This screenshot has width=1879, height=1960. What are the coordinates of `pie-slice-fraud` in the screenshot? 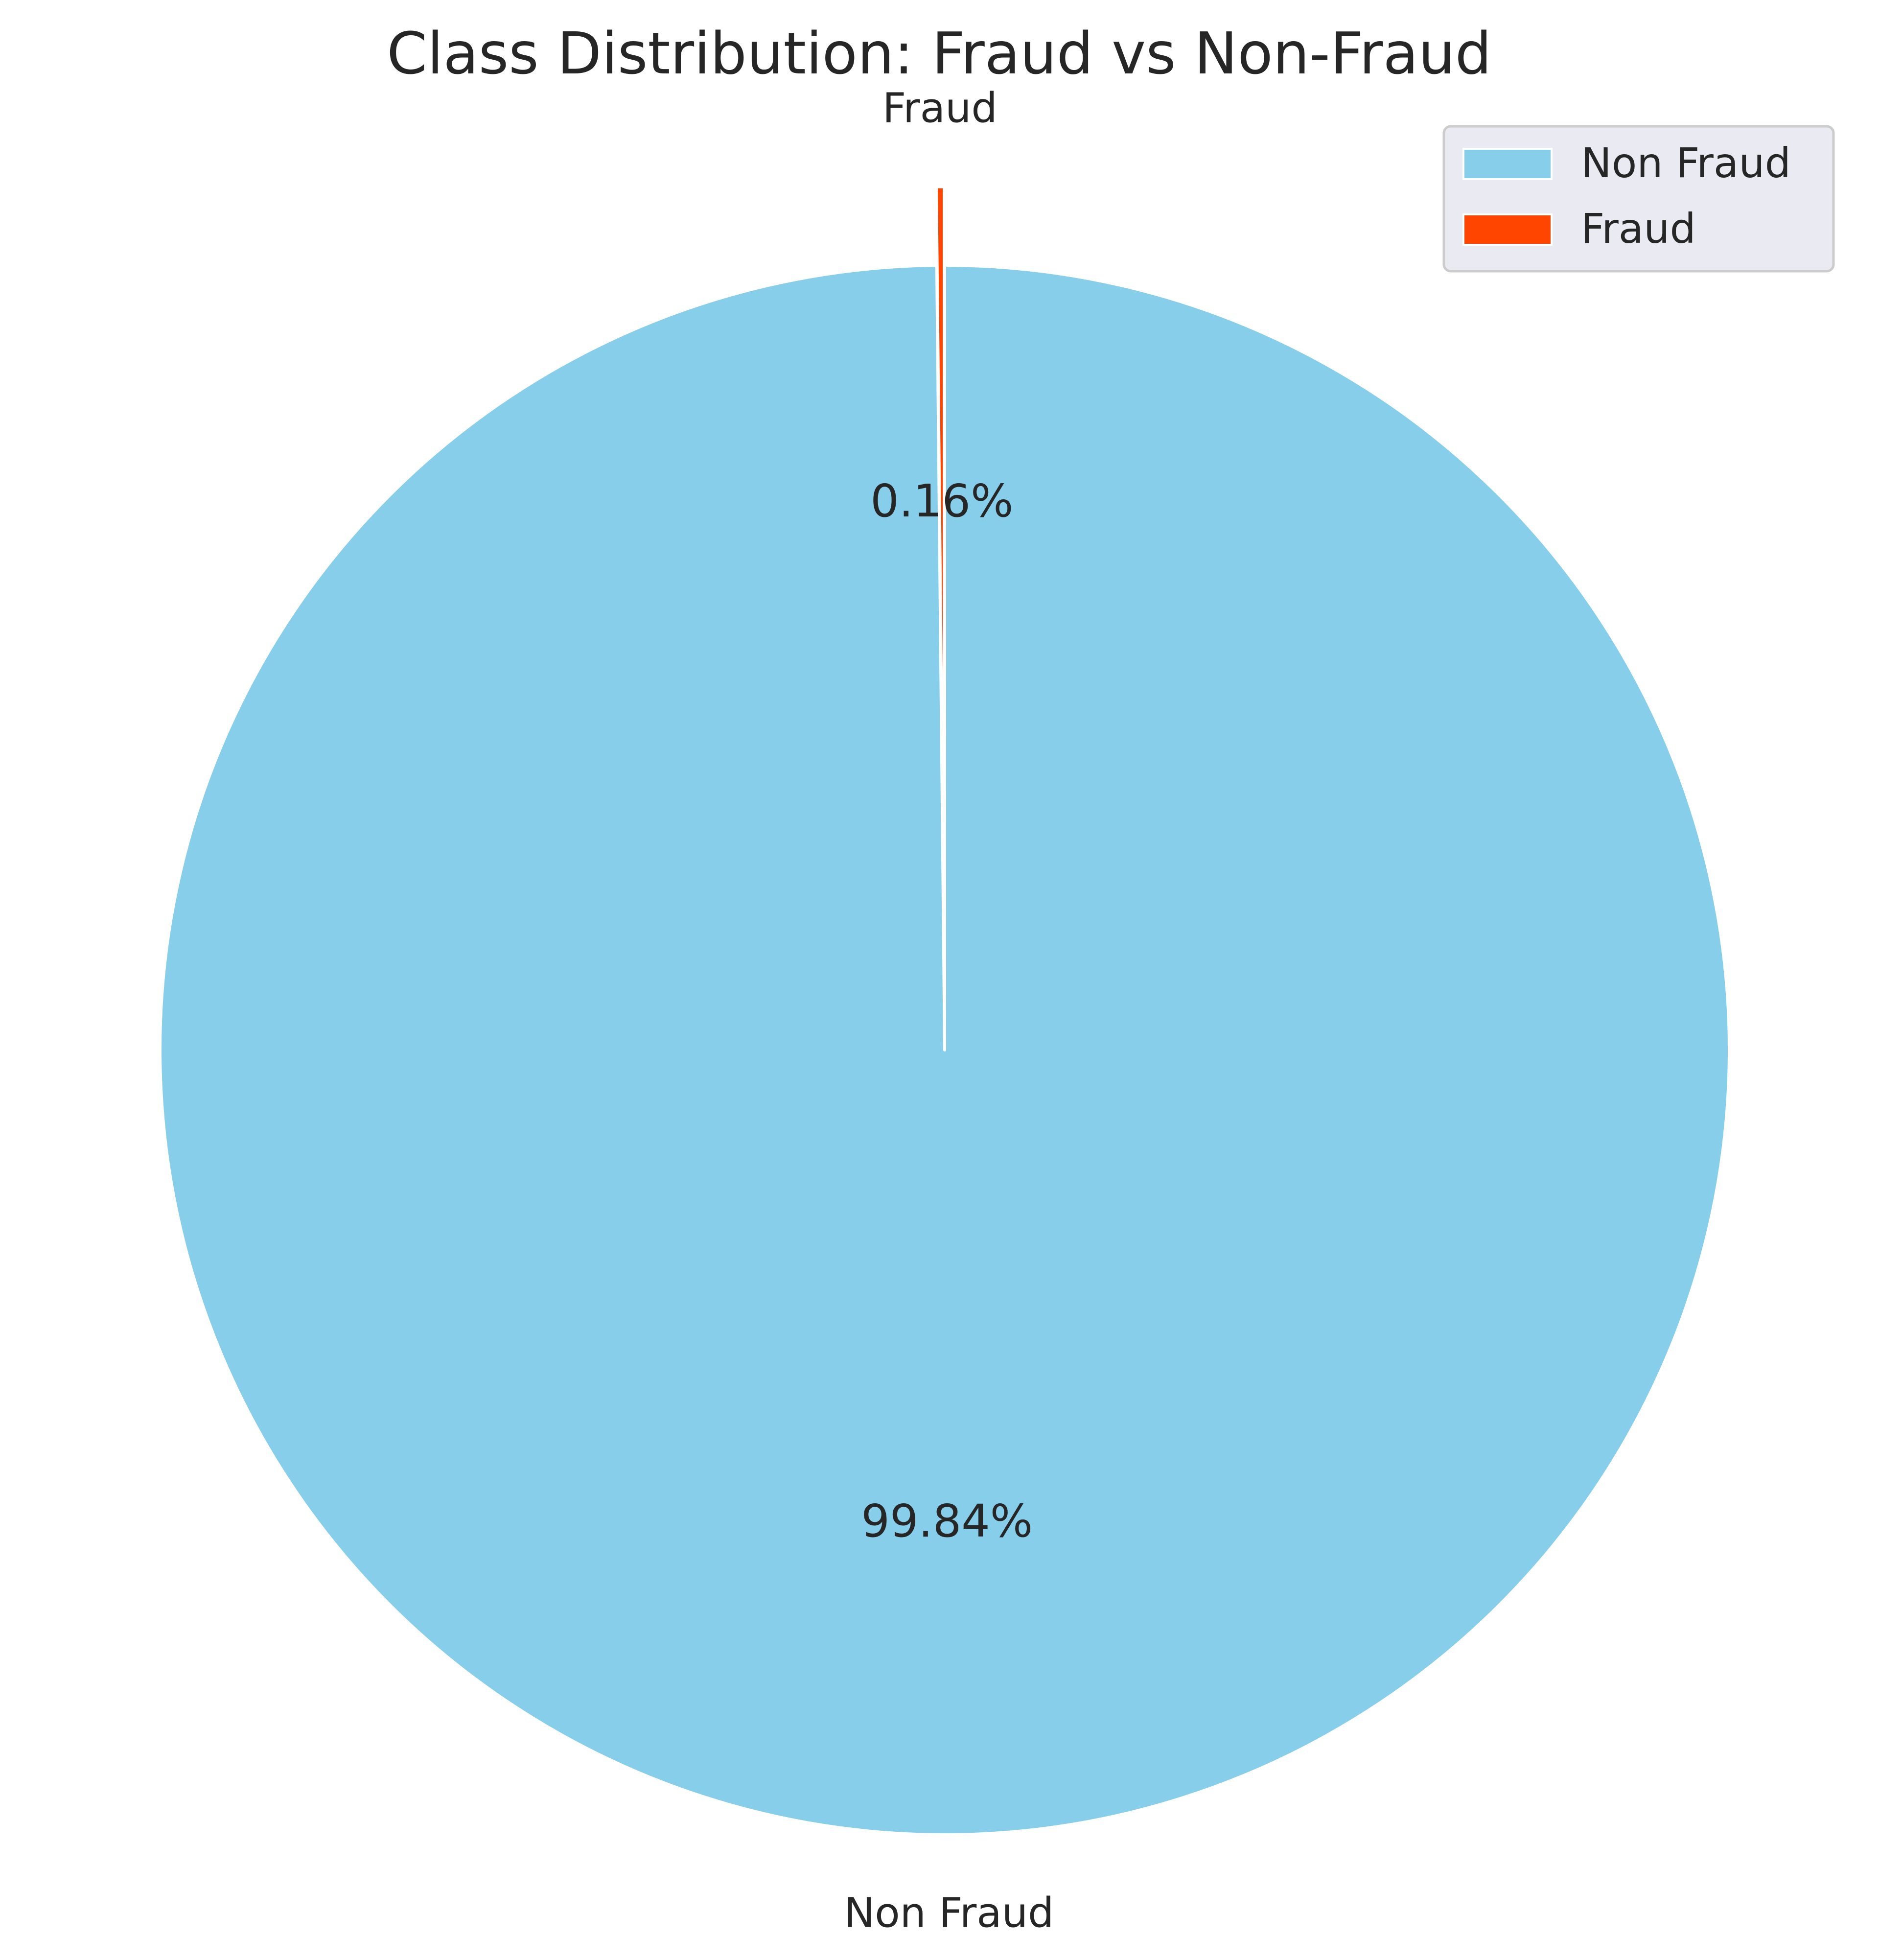 It's located at (940, 579).